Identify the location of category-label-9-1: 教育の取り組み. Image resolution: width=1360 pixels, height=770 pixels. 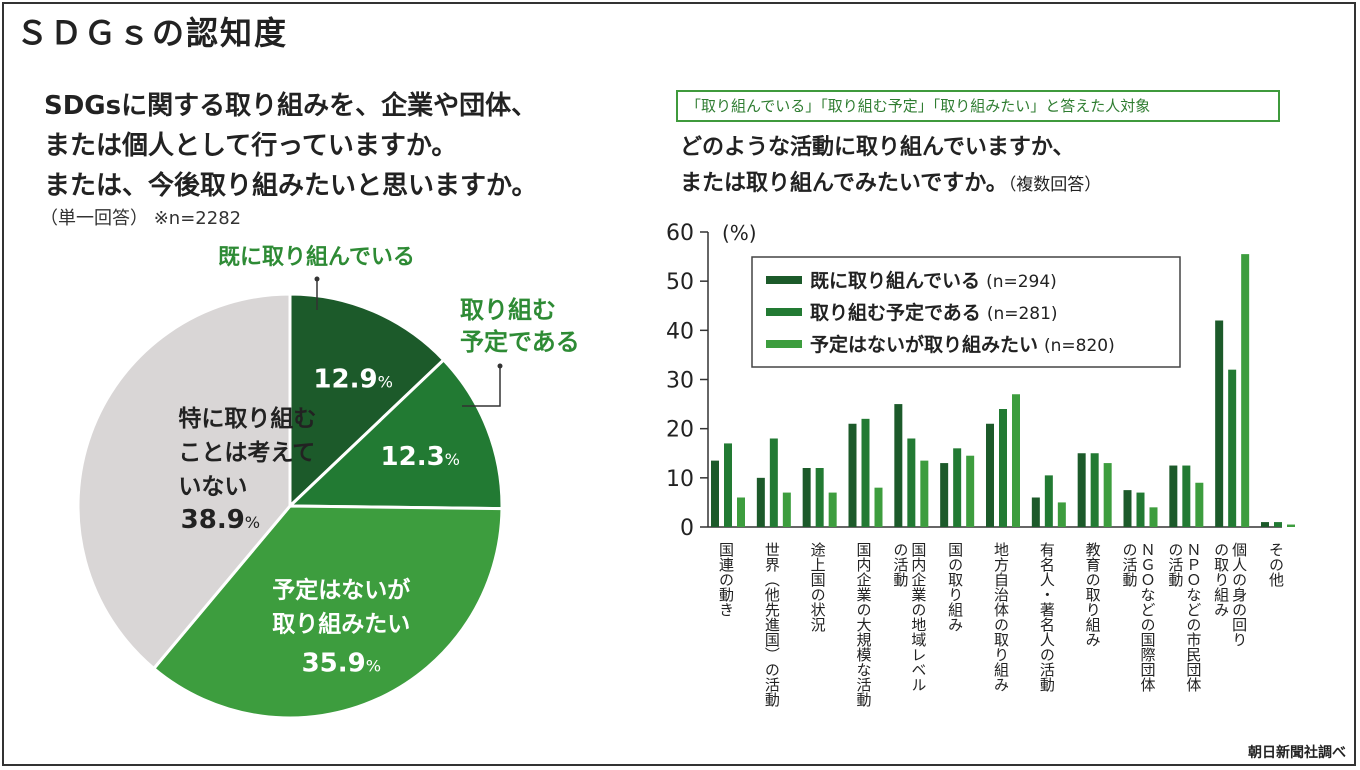
(1093, 594).